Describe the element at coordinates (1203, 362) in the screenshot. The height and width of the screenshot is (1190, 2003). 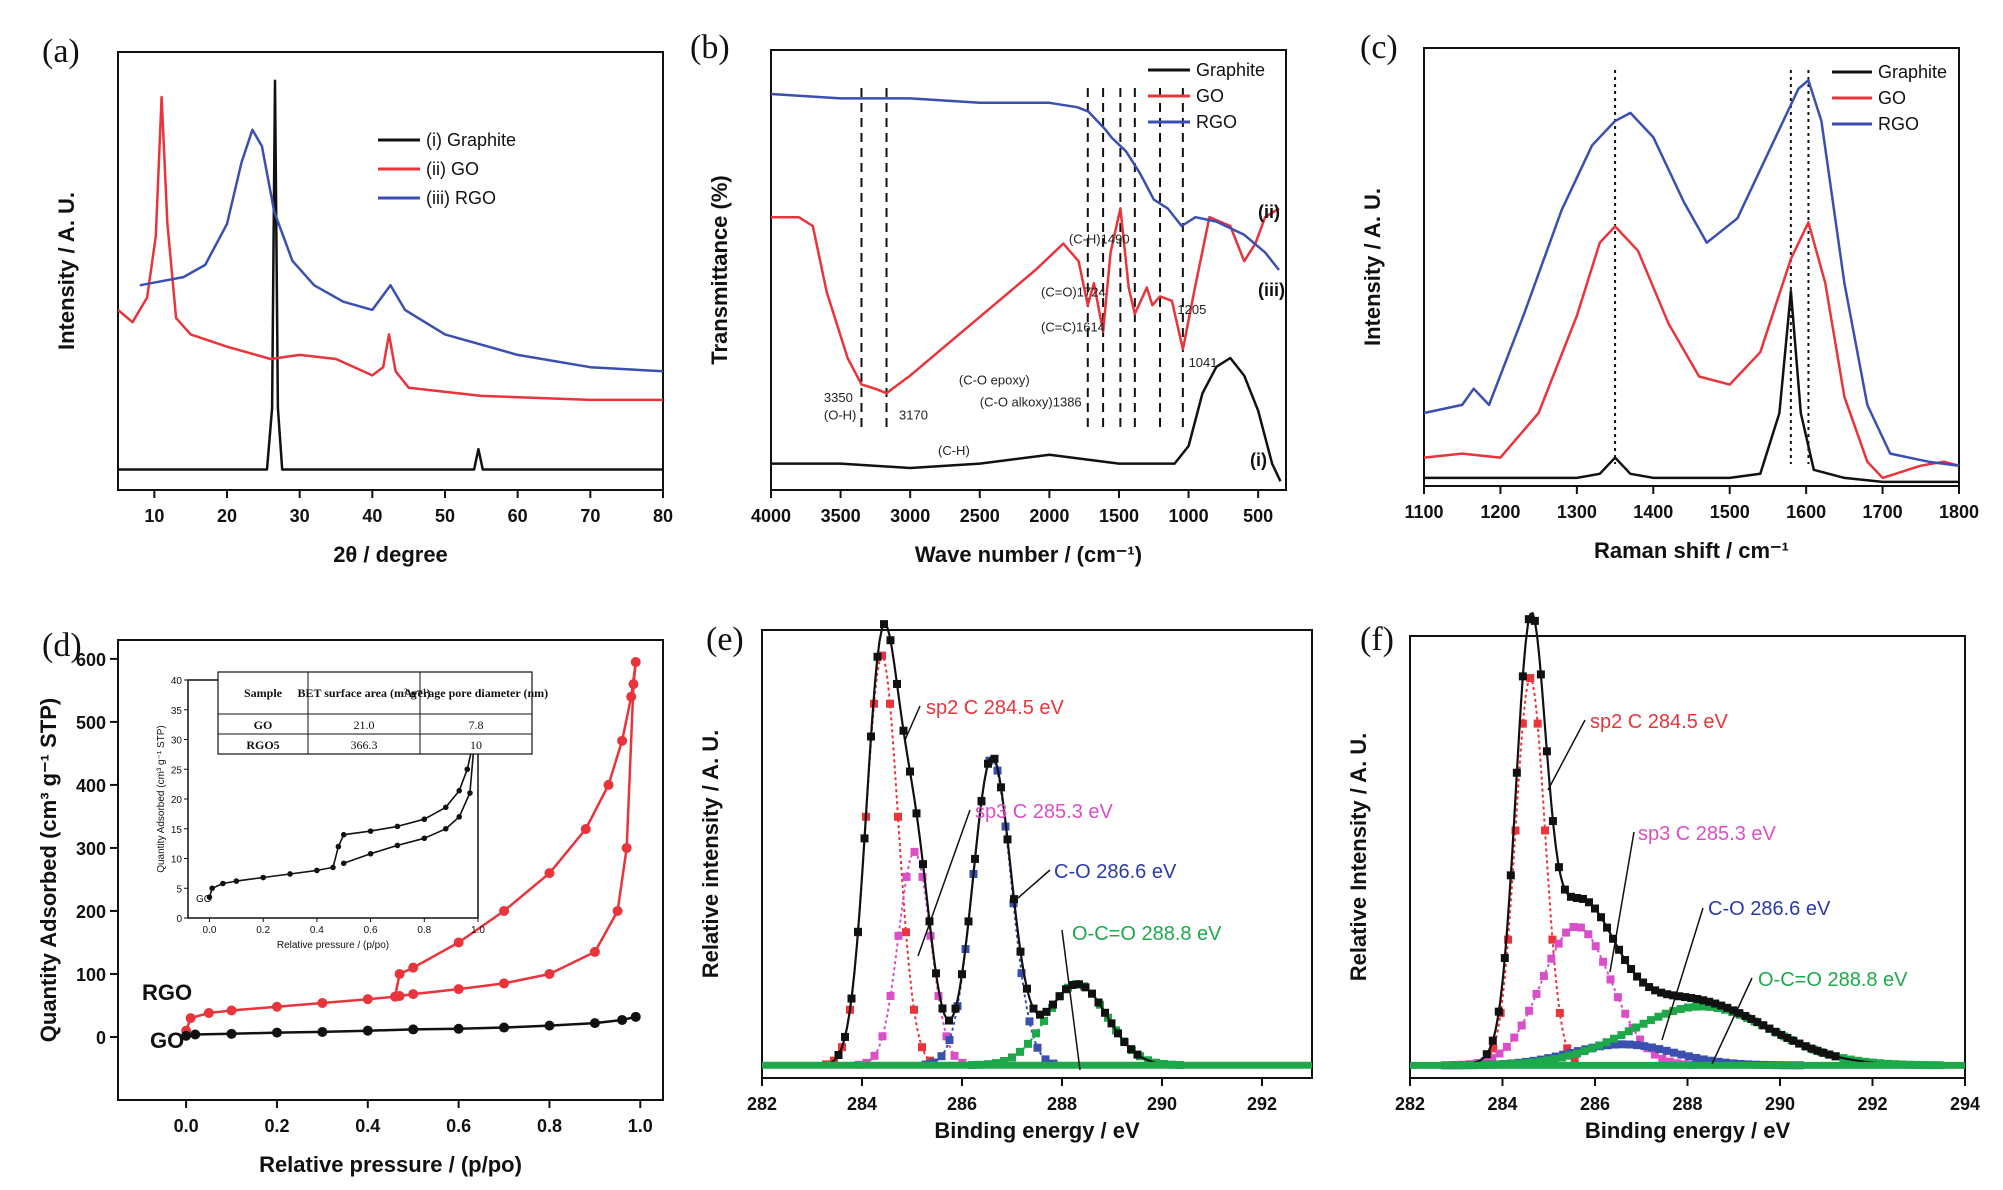
I see `annotation-label: 1041` at that location.